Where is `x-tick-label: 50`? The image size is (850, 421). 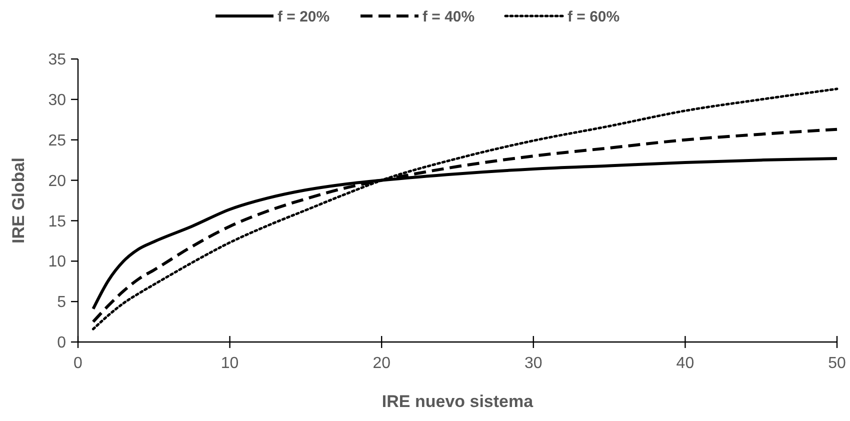
x-tick-label: 50 is located at coordinates (837, 363).